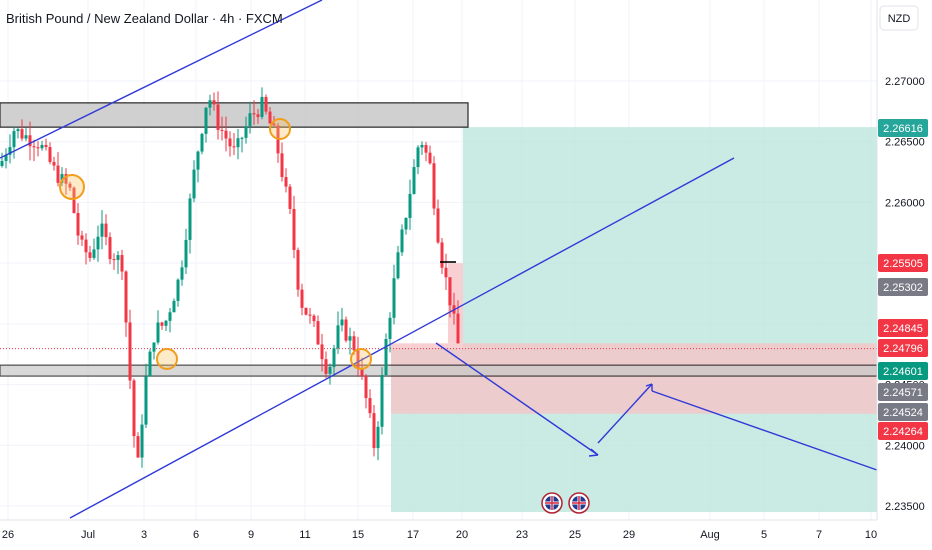 This screenshot has width=932, height=550. I want to click on svg-text: 2.24571, so click(903, 393).